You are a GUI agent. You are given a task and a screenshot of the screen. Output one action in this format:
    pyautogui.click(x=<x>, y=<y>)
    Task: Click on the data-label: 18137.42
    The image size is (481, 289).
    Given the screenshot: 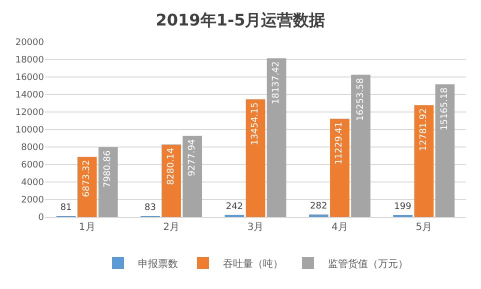 What is the action you would take?
    pyautogui.click(x=277, y=82)
    